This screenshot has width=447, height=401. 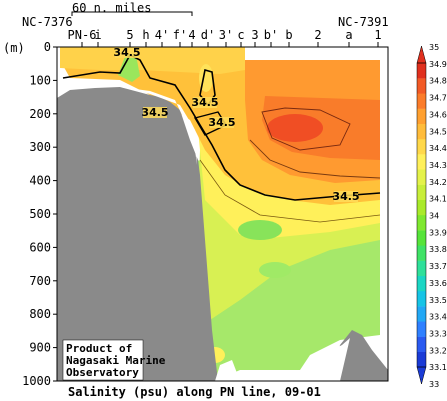 What do you see at coordinates (40, 281) in the screenshot?
I see `y-tick-label: 700` at bounding box center [40, 281].